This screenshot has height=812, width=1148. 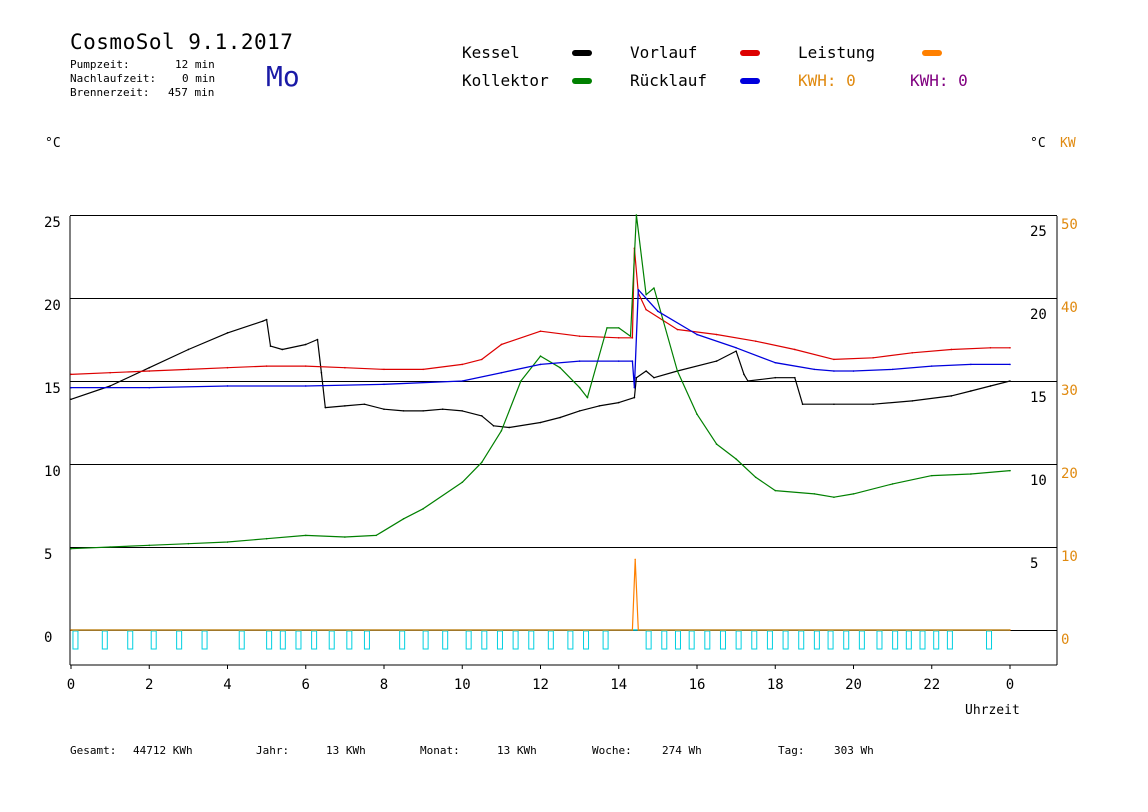 What do you see at coordinates (540, 374) in the screenshot?
I see `series-line-kessel` at bounding box center [540, 374].